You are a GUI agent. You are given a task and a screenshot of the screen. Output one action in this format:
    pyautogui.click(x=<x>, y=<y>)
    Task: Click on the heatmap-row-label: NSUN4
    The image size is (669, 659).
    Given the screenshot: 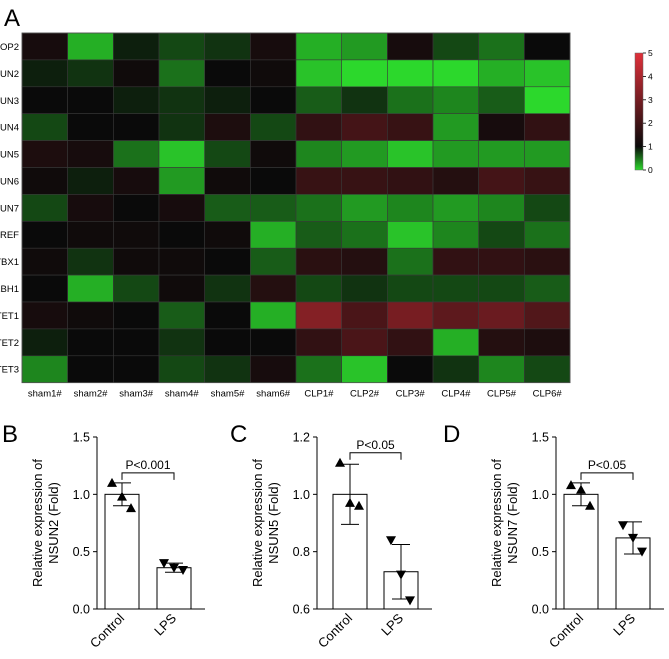 What is the action you would take?
    pyautogui.click(x=9, y=128)
    